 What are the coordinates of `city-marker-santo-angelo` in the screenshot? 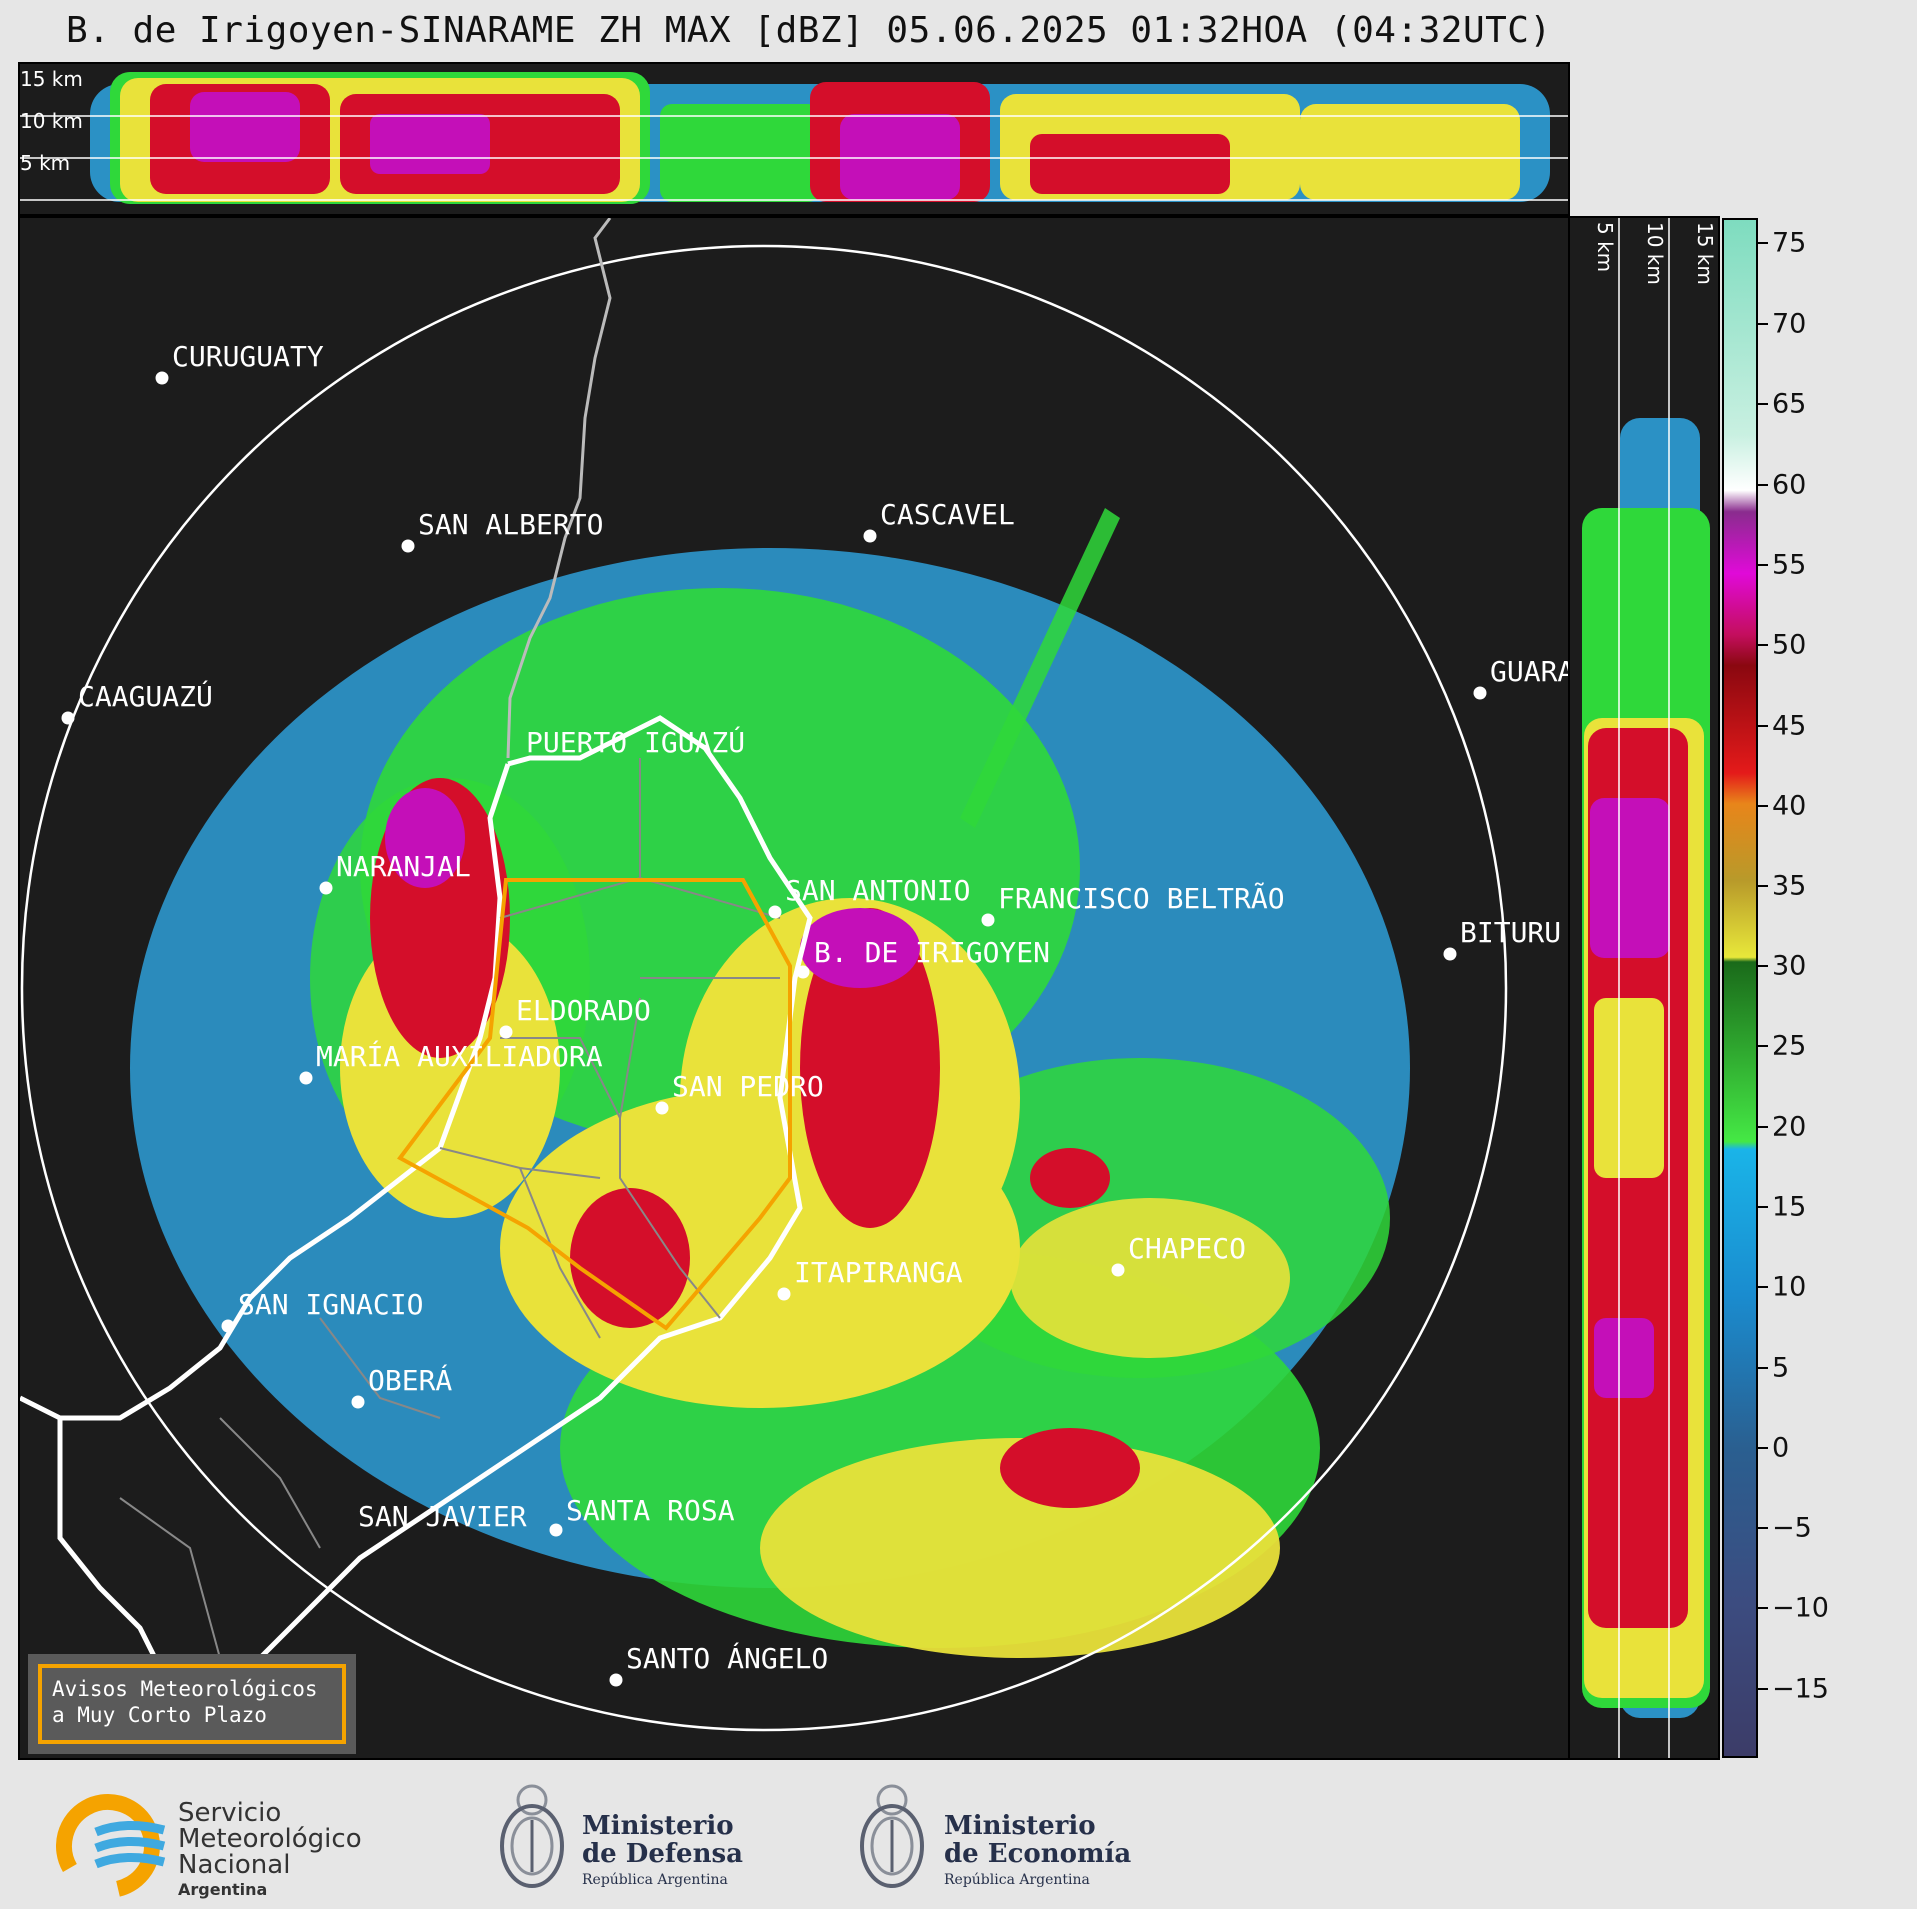 It's located at (616, 1680).